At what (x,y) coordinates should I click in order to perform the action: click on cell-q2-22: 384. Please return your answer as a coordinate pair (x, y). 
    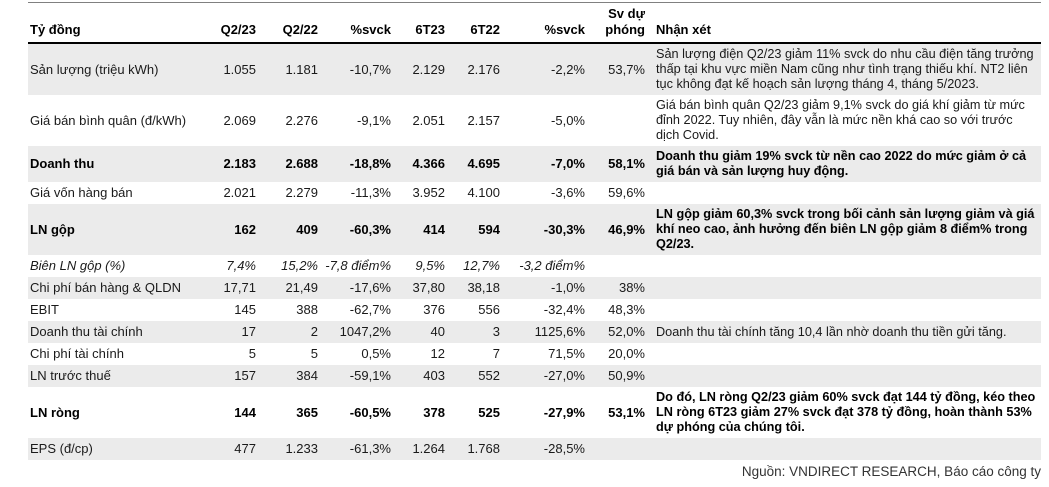
    Looking at the image, I should click on (307, 375).